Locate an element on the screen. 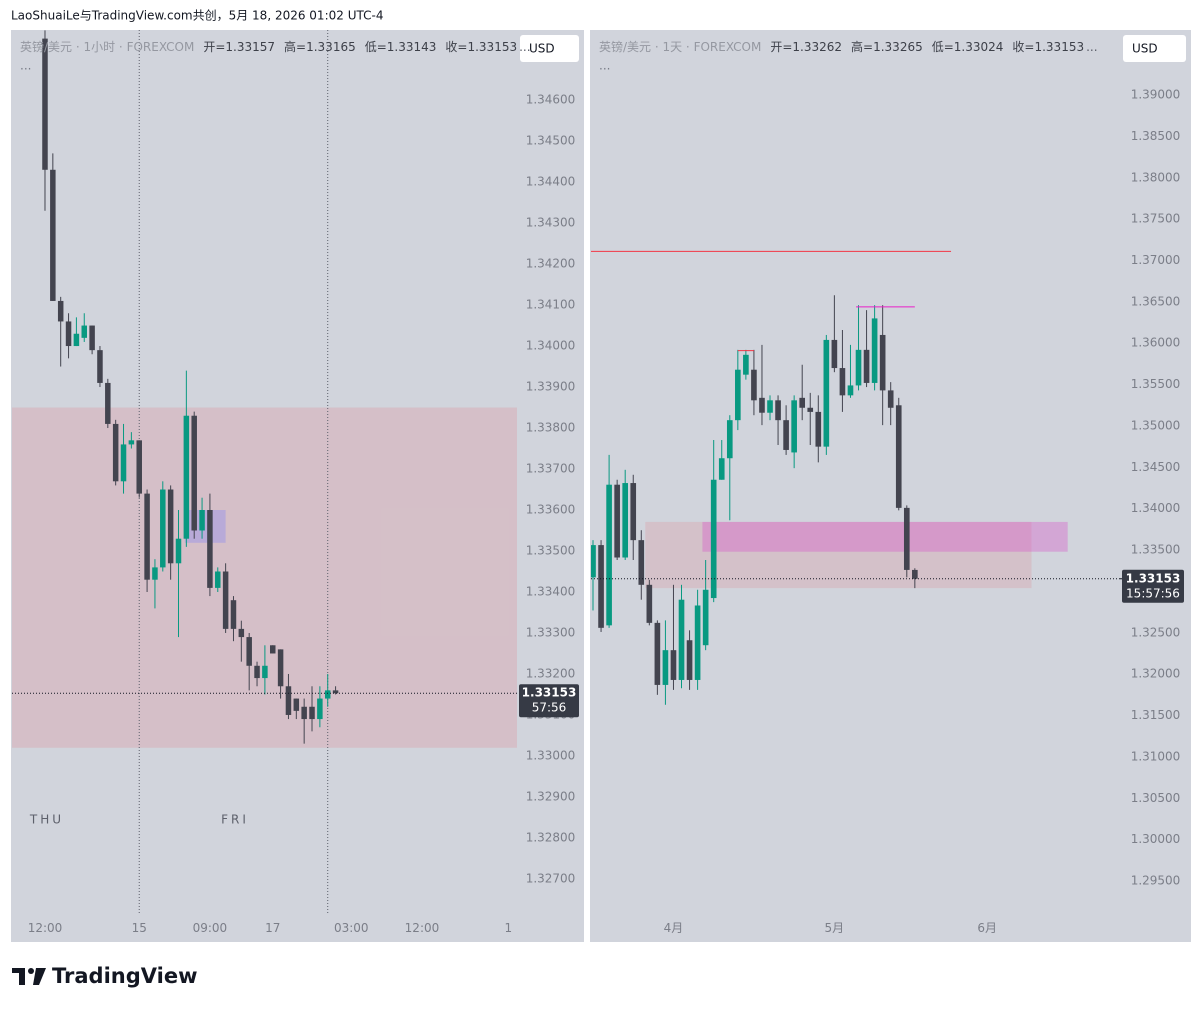 The image size is (1202, 1009). x-tick-label: 09:00 is located at coordinates (210, 928).